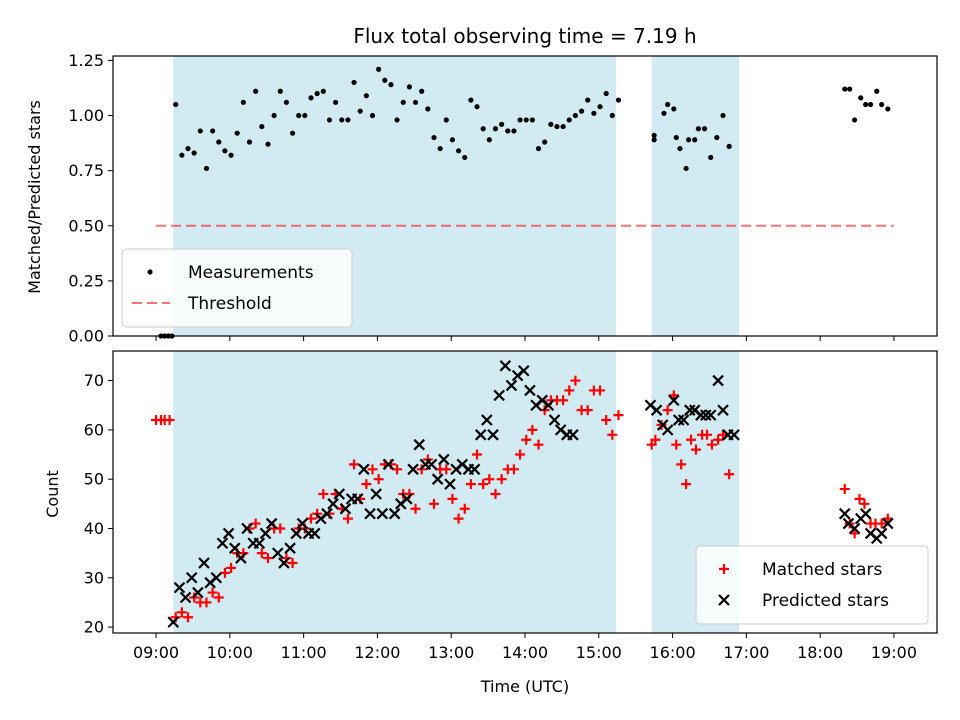 This screenshot has height=720, width=960. What do you see at coordinates (94, 627) in the screenshot?
I see `count-y-tick-label: 20` at bounding box center [94, 627].